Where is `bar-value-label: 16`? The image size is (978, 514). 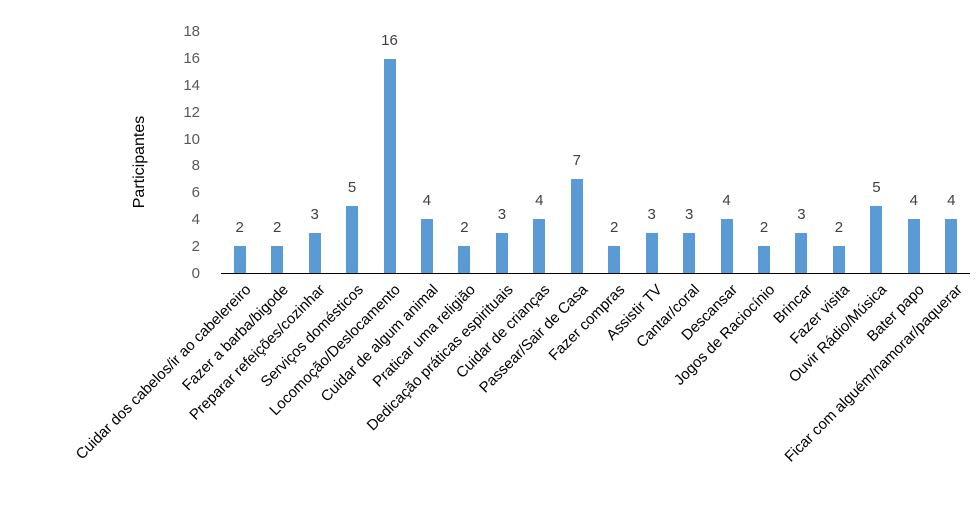
bar-value-label: 16 is located at coordinates (389, 40).